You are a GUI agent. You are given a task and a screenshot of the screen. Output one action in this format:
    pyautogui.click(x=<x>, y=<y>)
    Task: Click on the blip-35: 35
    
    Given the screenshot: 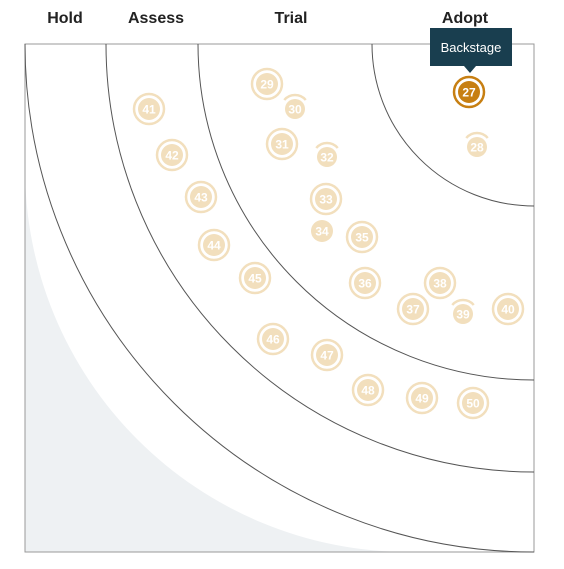 What is the action you would take?
    pyautogui.click(x=362, y=237)
    